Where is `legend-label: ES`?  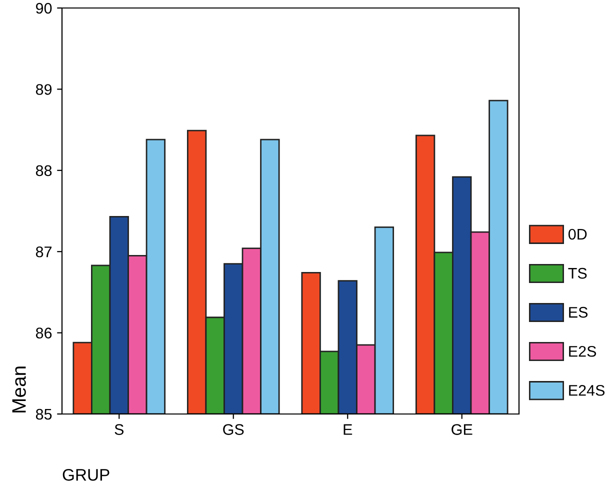 legend-label: ES is located at coordinates (578, 312).